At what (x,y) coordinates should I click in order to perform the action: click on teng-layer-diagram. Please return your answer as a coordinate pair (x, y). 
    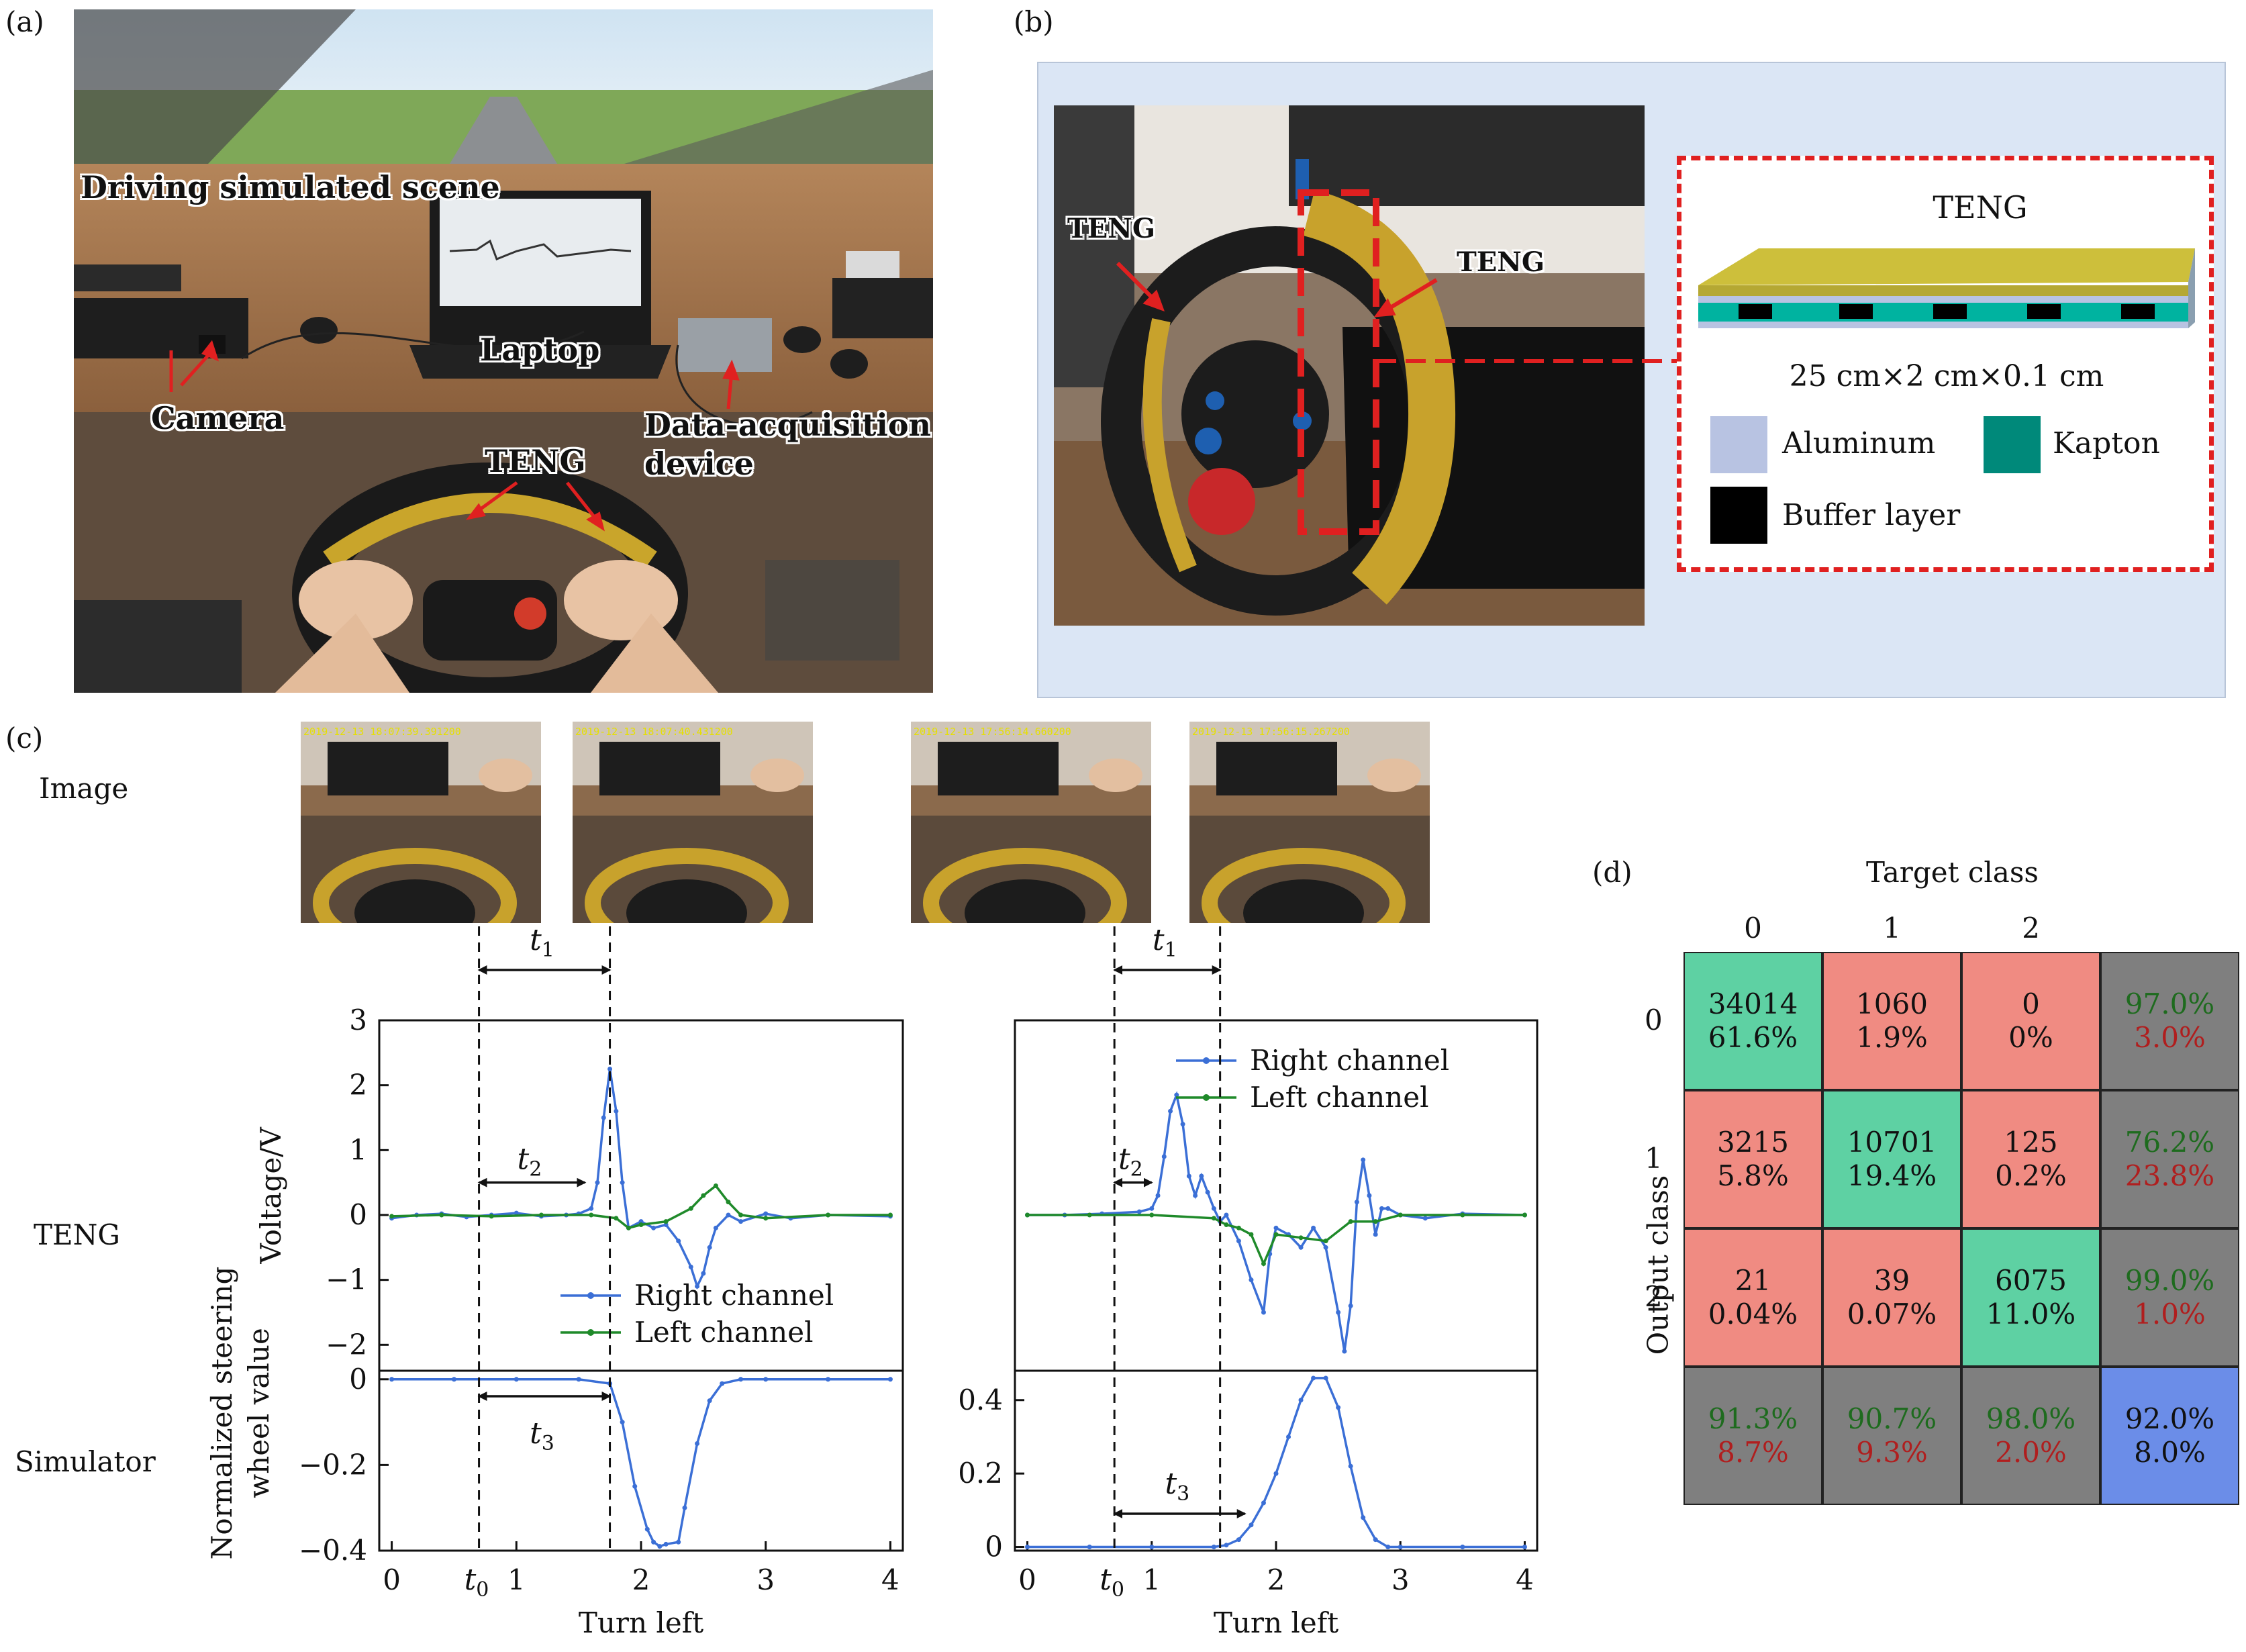
    Looking at the image, I should click on (1946, 288).